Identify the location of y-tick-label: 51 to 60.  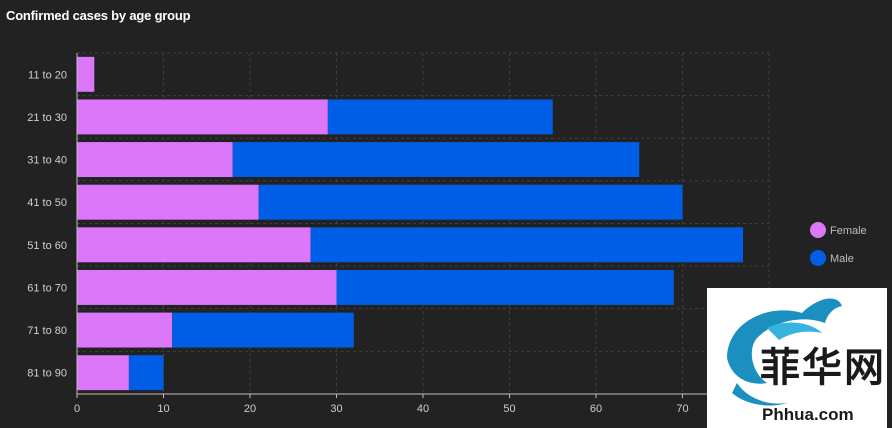
(47, 246).